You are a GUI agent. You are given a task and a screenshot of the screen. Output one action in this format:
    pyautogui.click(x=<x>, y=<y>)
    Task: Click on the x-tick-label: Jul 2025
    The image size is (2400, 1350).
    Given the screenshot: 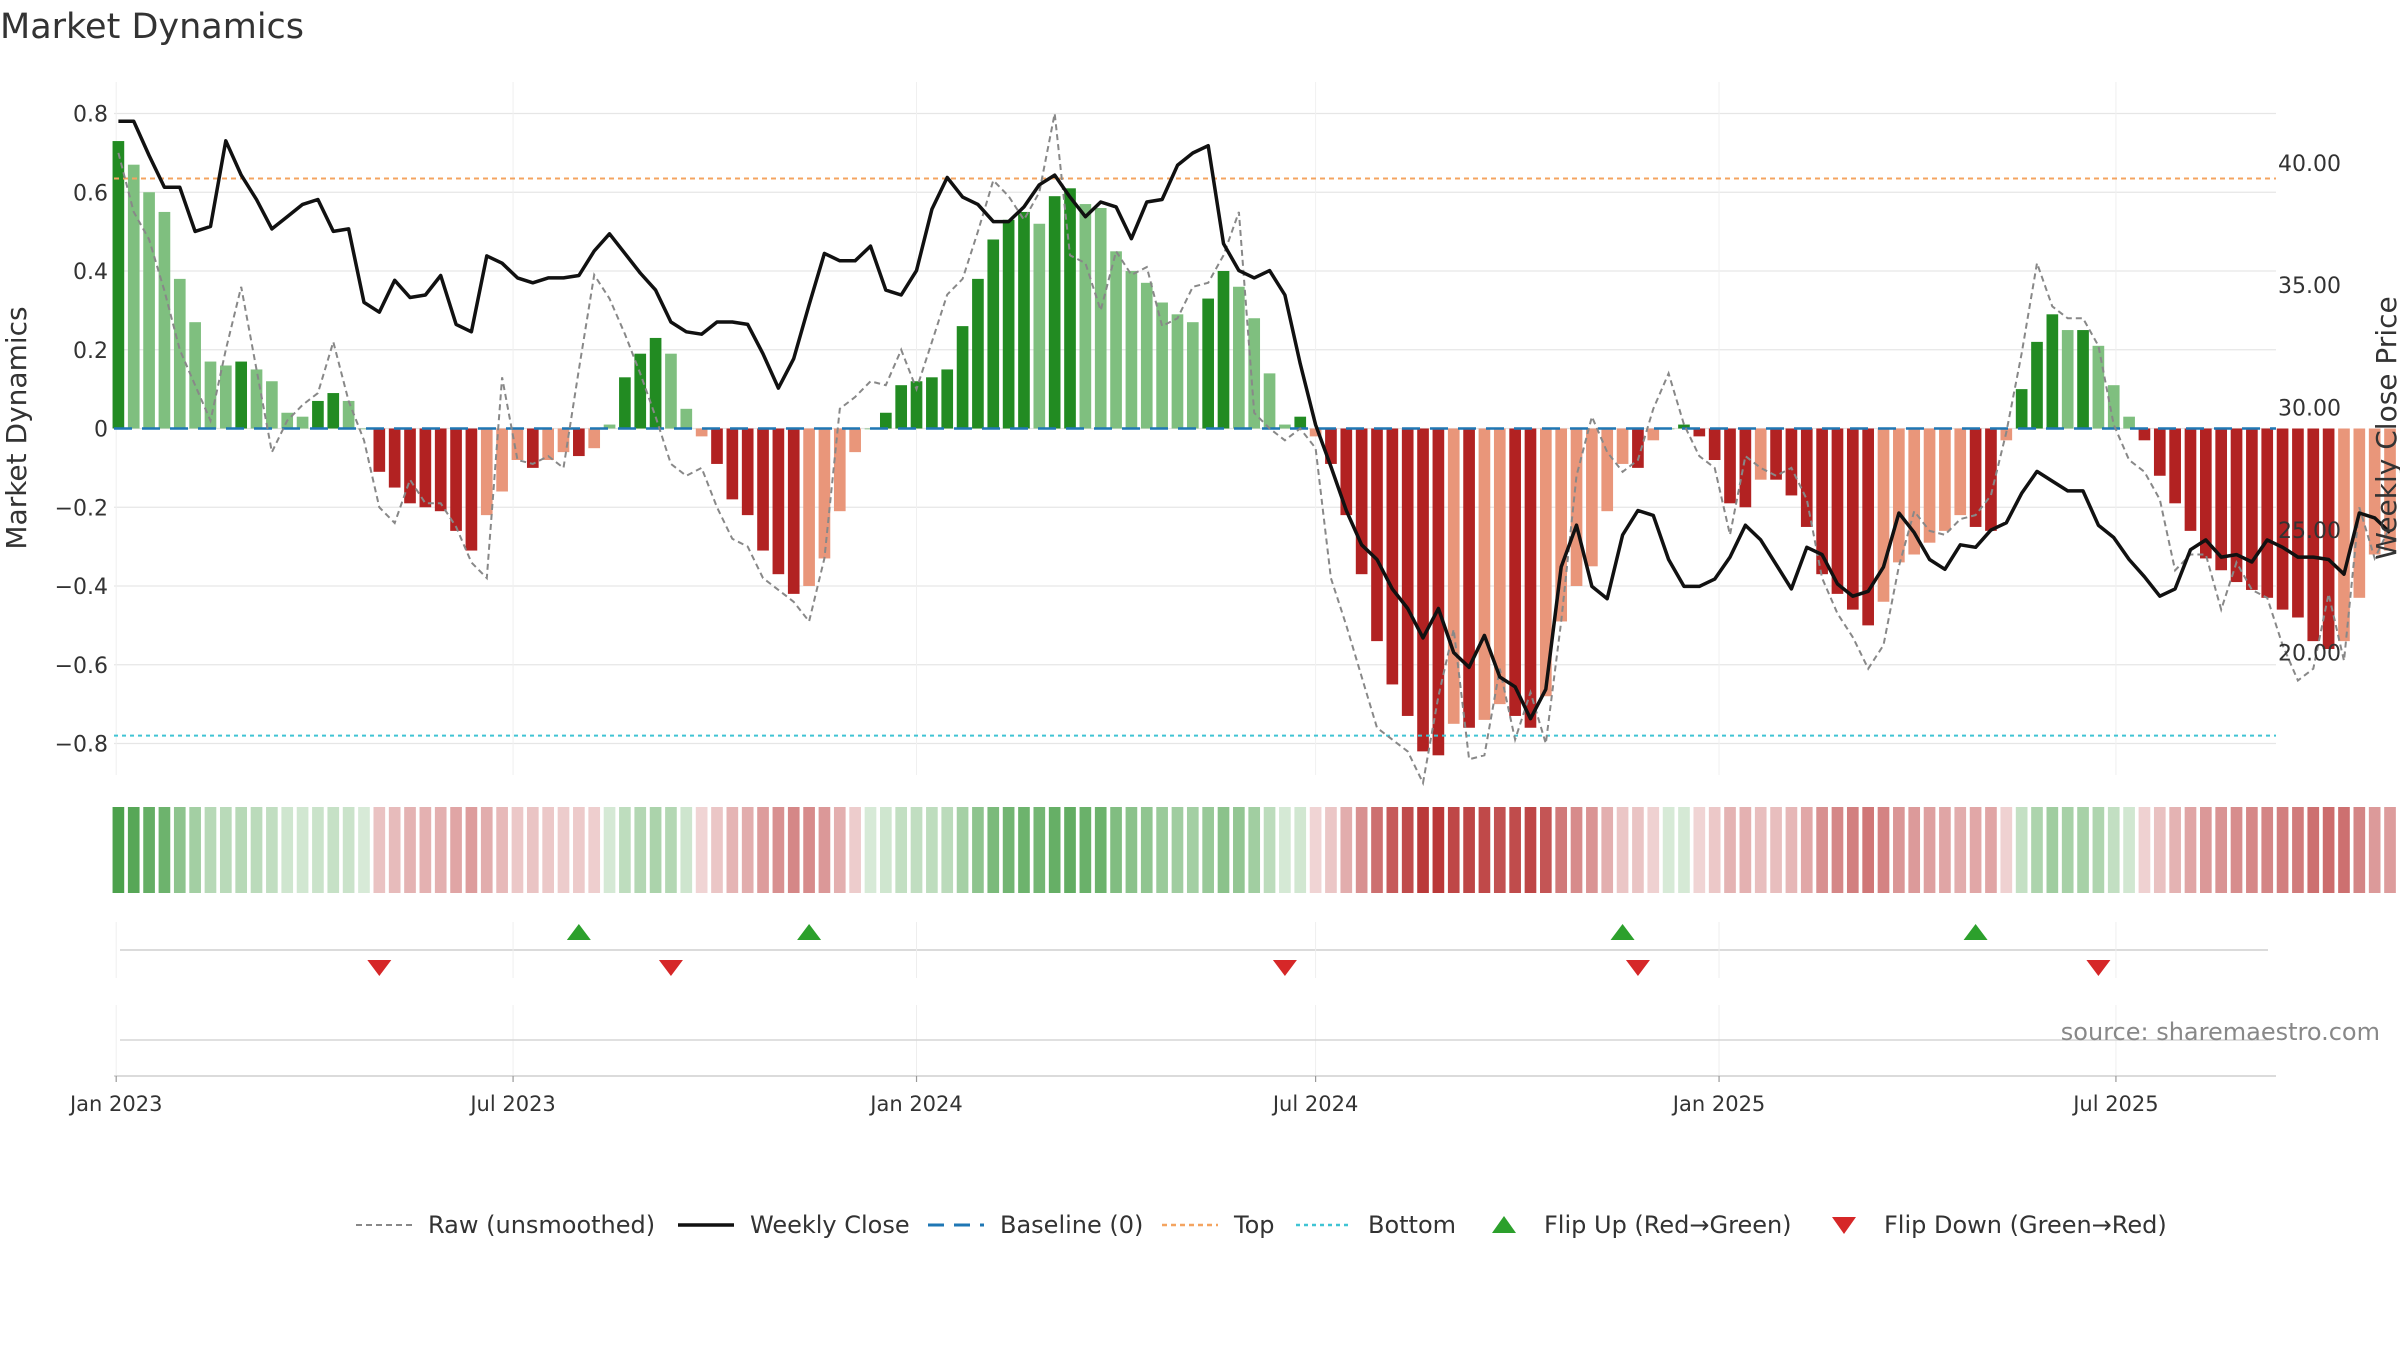 What is the action you would take?
    pyautogui.click(x=2114, y=1104)
    